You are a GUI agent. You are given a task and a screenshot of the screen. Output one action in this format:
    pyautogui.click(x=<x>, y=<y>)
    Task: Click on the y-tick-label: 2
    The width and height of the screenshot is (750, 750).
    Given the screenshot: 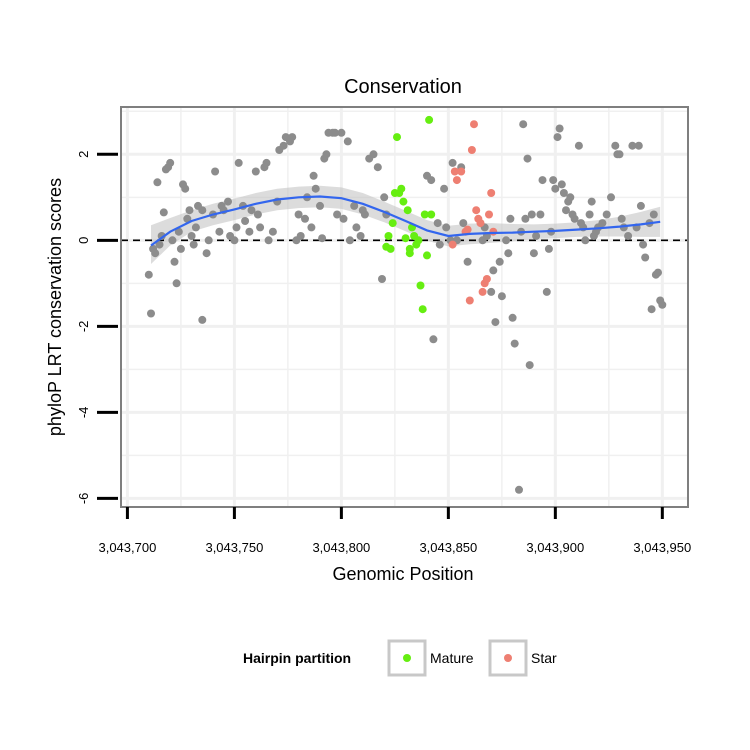 What is the action you would take?
    pyautogui.click(x=83, y=154)
    